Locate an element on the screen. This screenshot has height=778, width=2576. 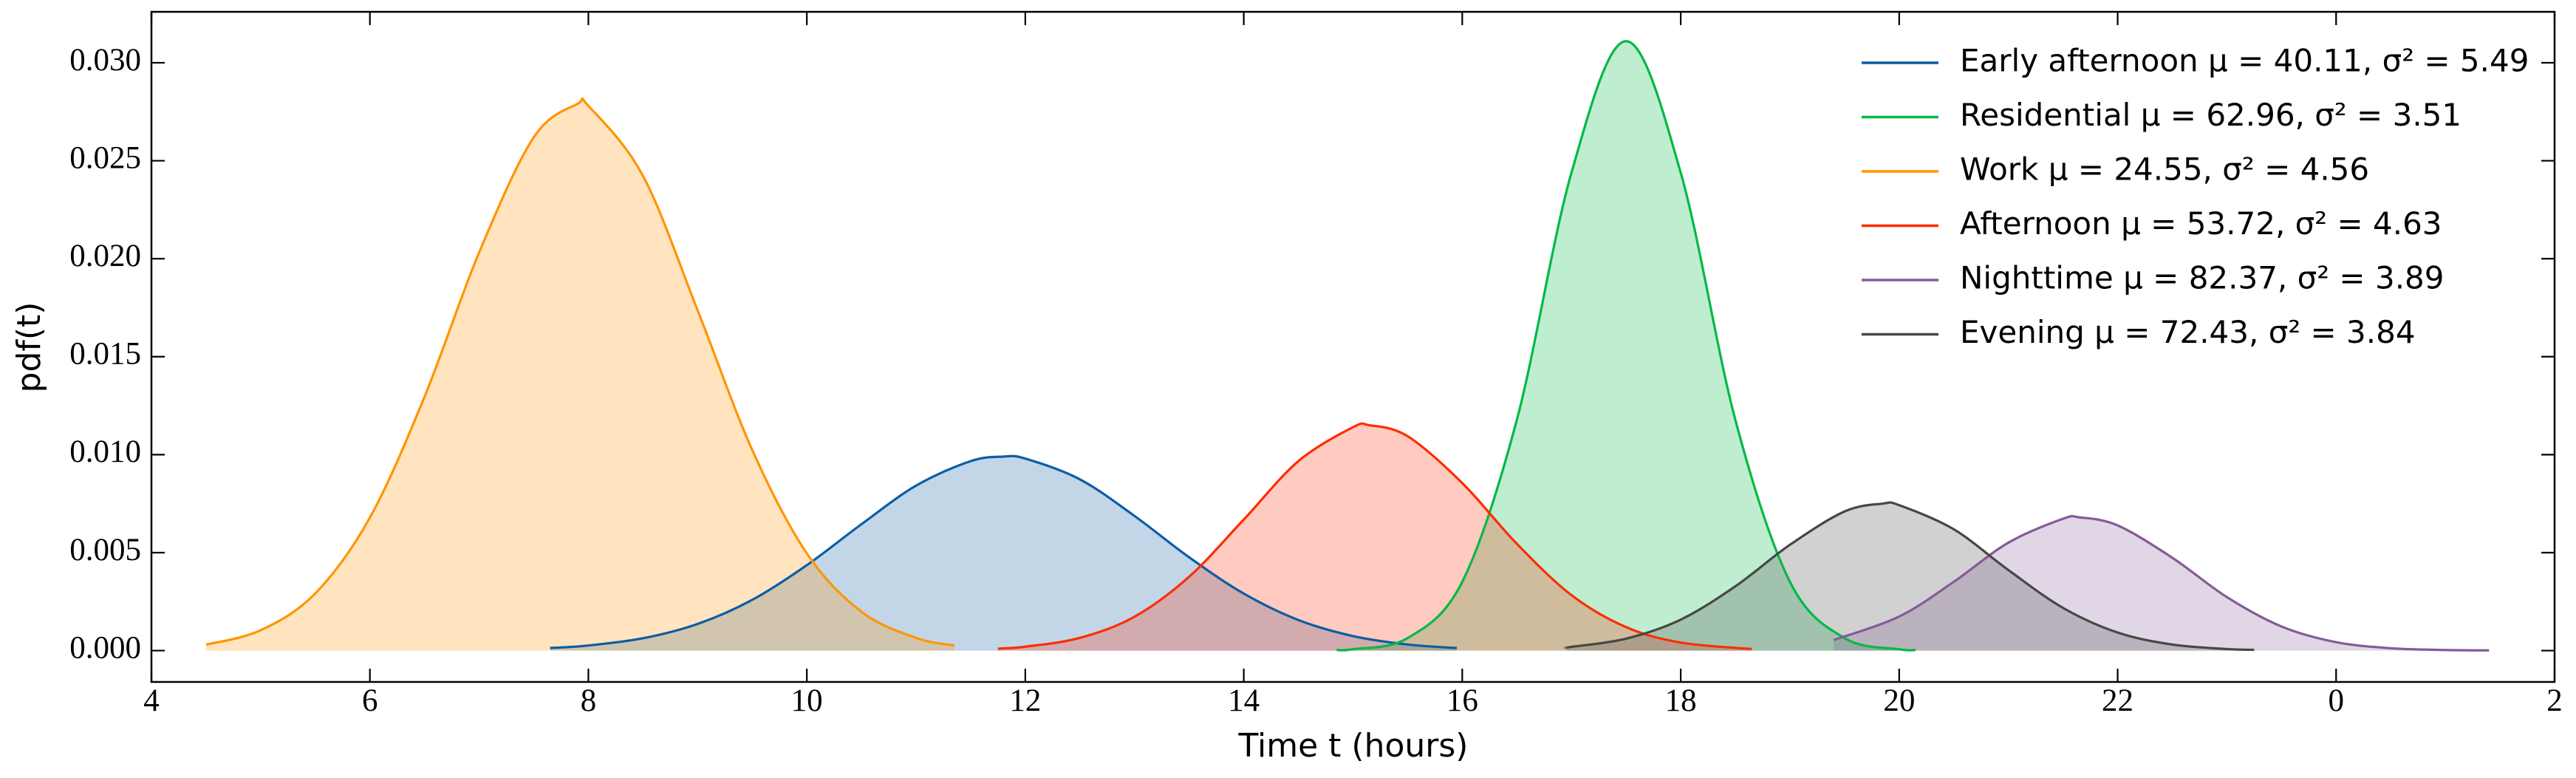
y-tick-label: 0.025 is located at coordinates (105, 157).